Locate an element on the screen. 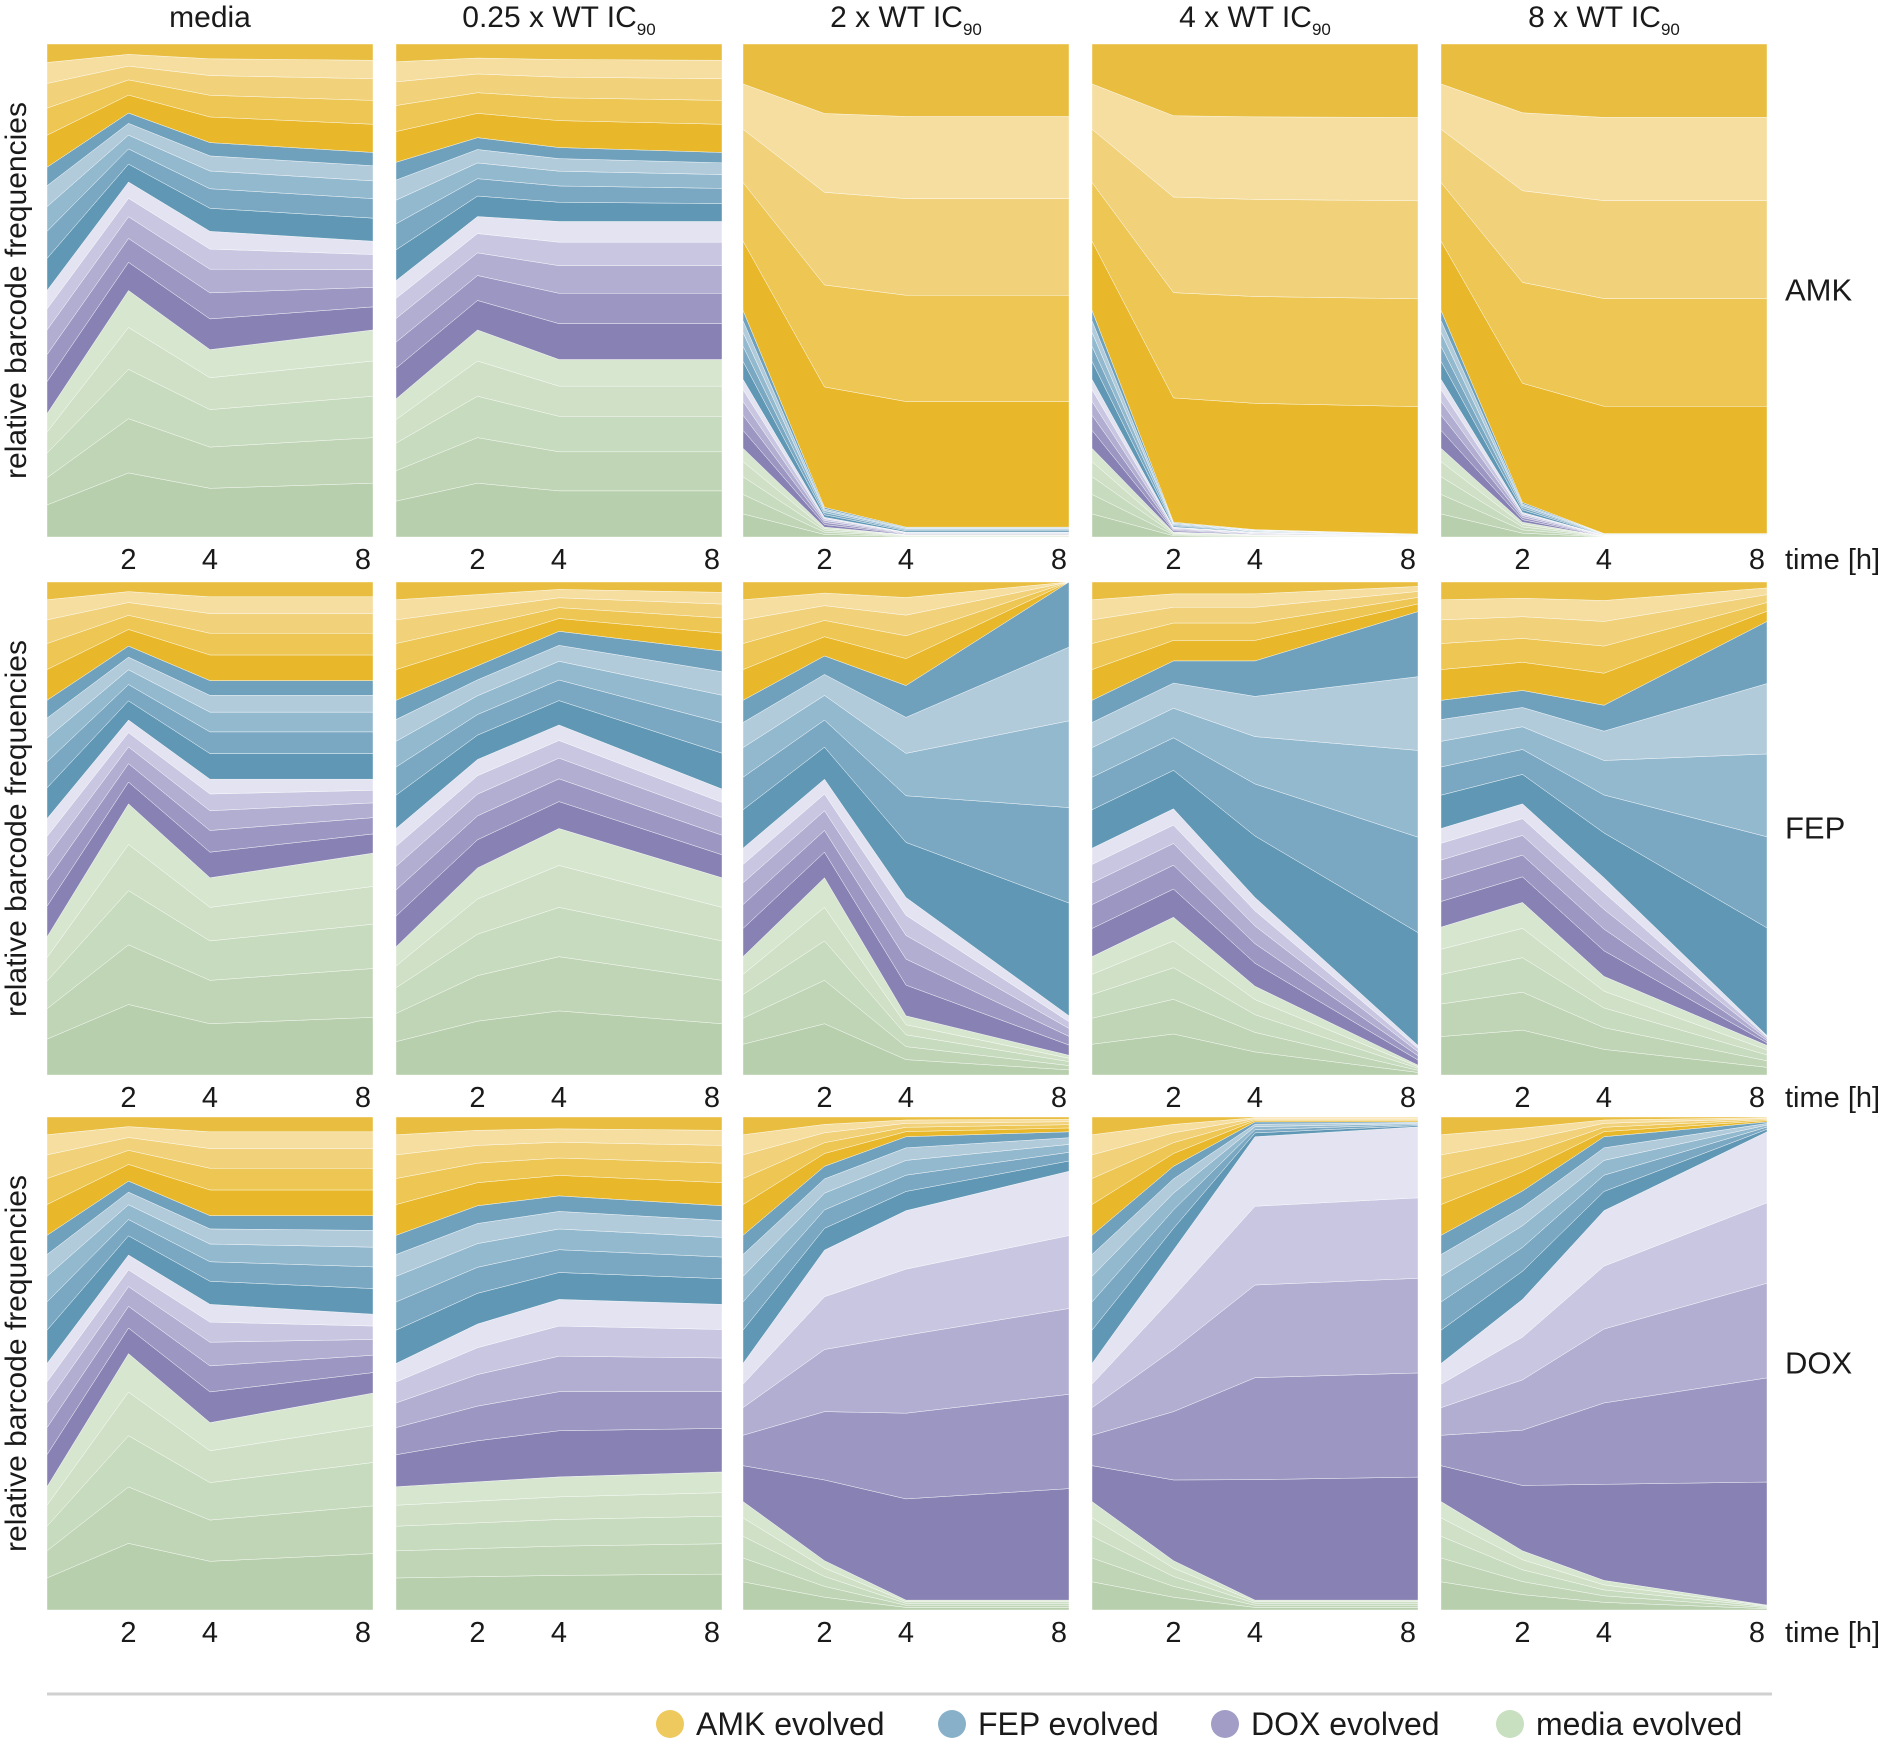  panel-dox-x4: 2 4 8 is located at coordinates (1255, 1382).